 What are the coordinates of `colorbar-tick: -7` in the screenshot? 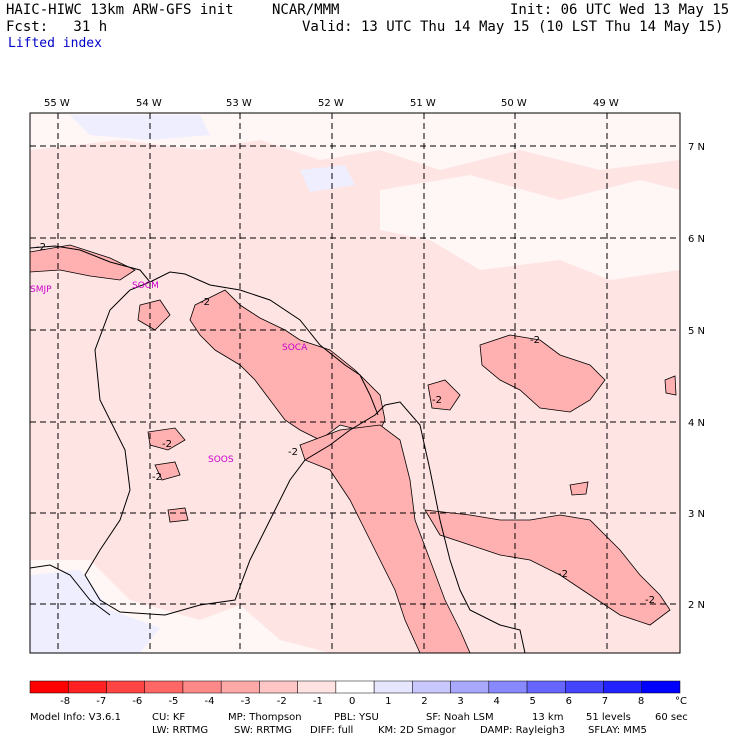 It's located at (101, 701).